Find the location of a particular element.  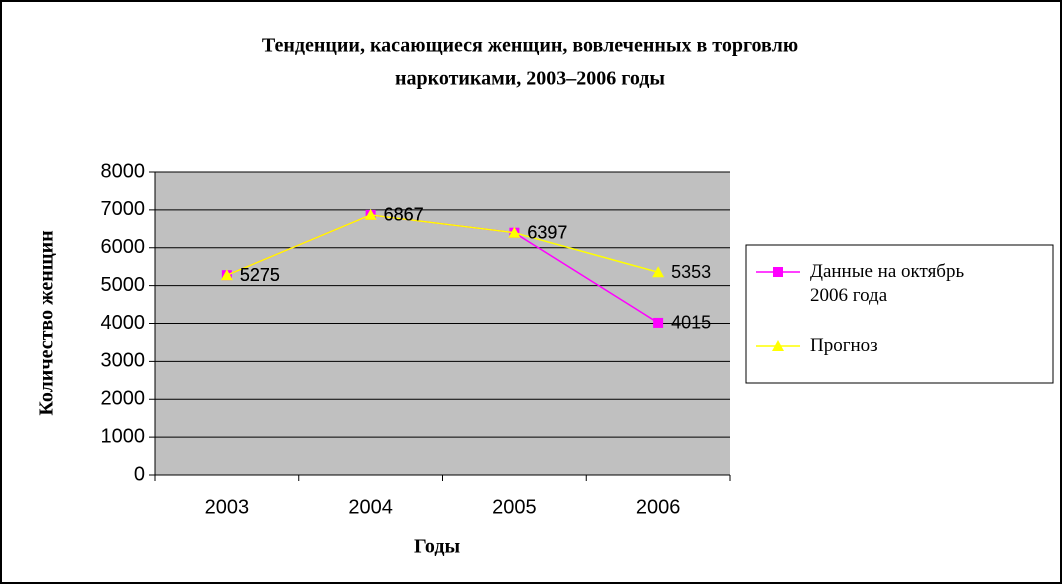

legend-entry: Данные на октябрь 2006 года is located at coordinates (887, 283).